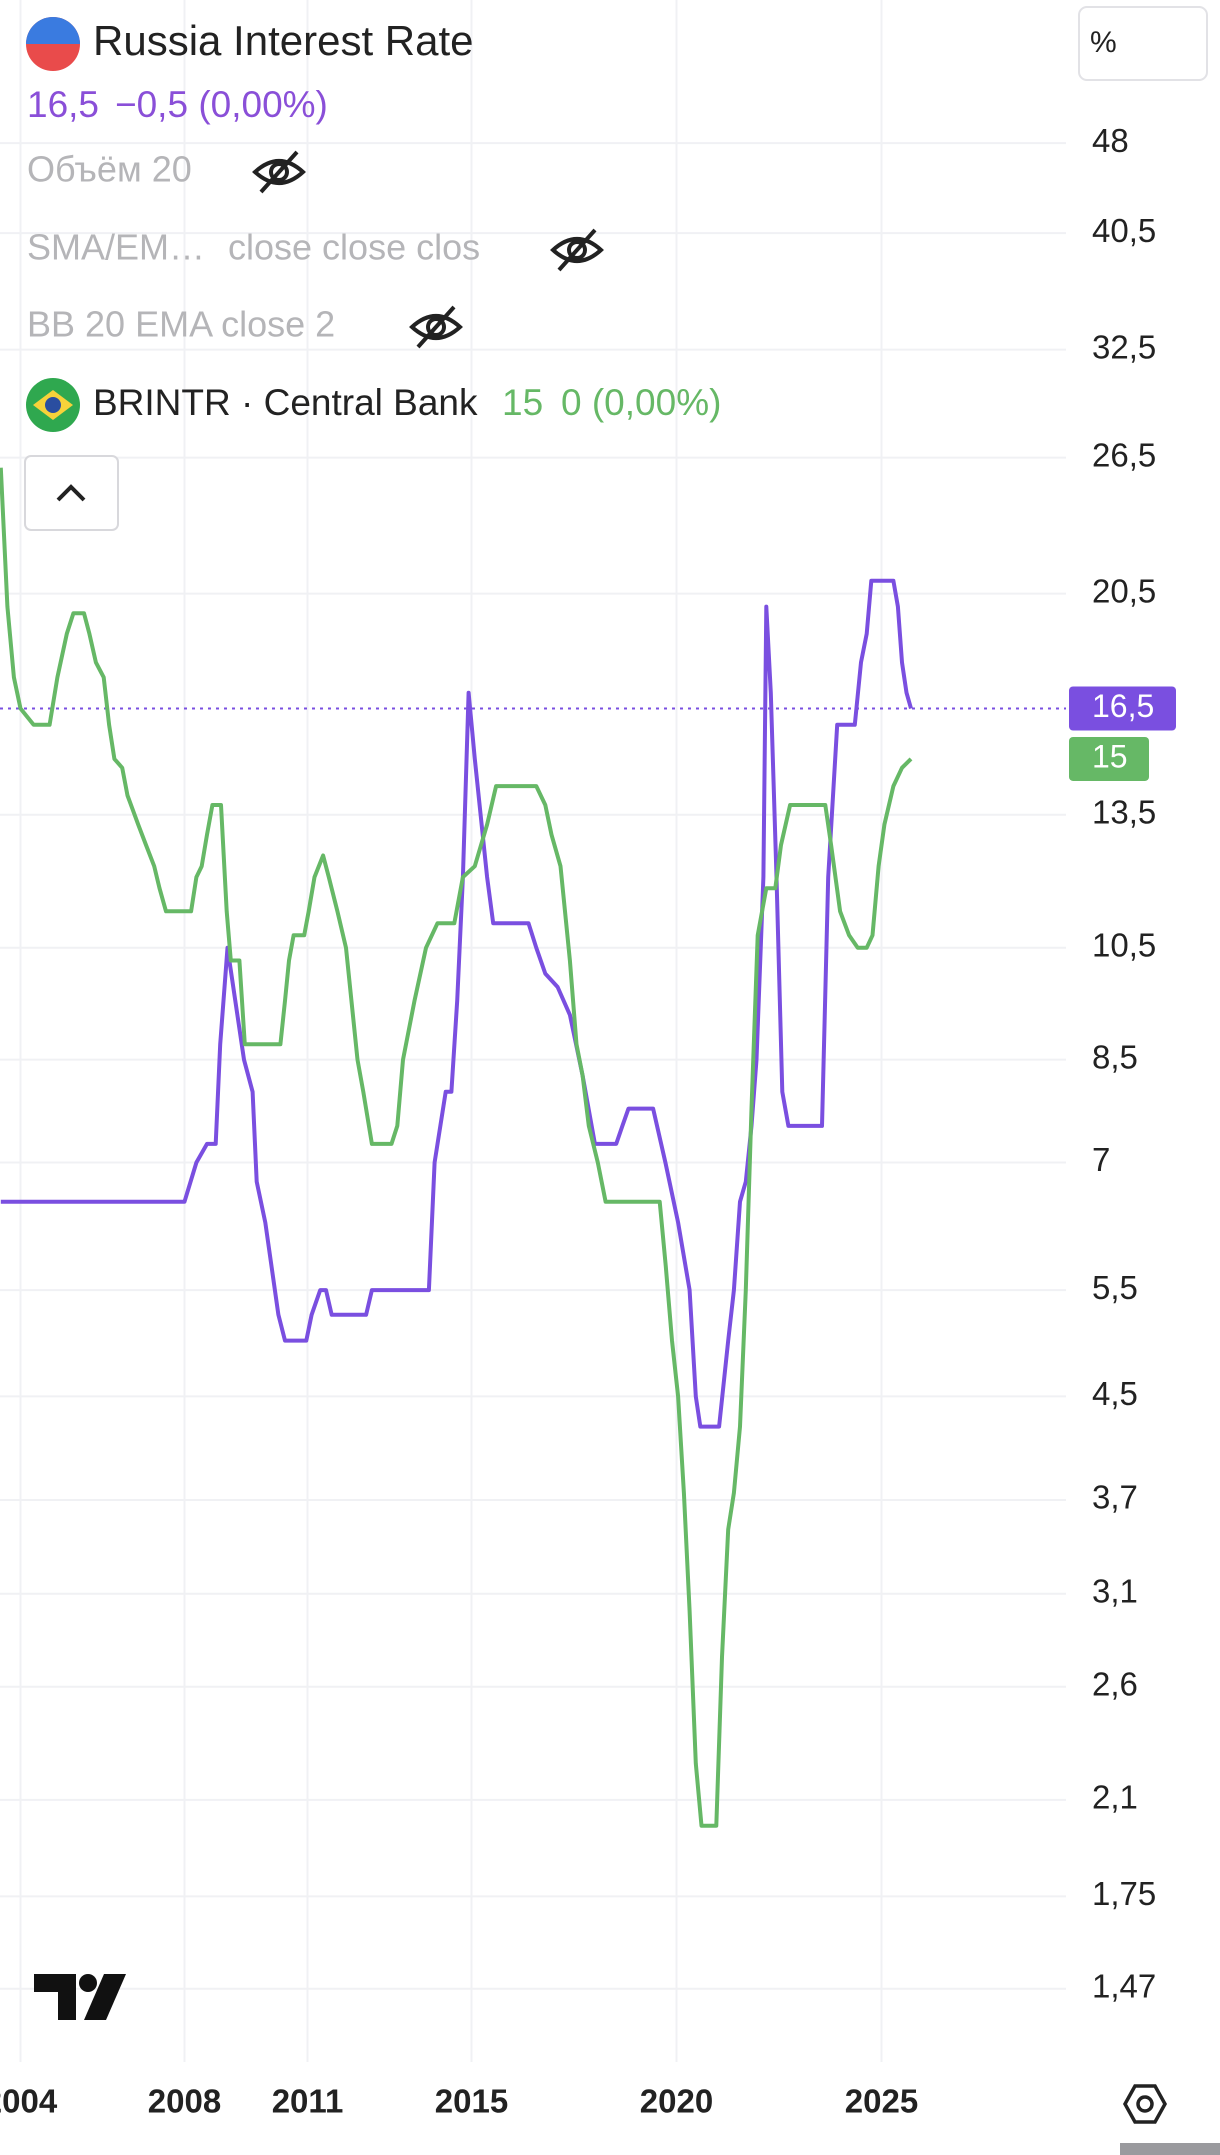 This screenshot has width=1220, height=2155. What do you see at coordinates (80, 1997) in the screenshot?
I see `logo` at bounding box center [80, 1997].